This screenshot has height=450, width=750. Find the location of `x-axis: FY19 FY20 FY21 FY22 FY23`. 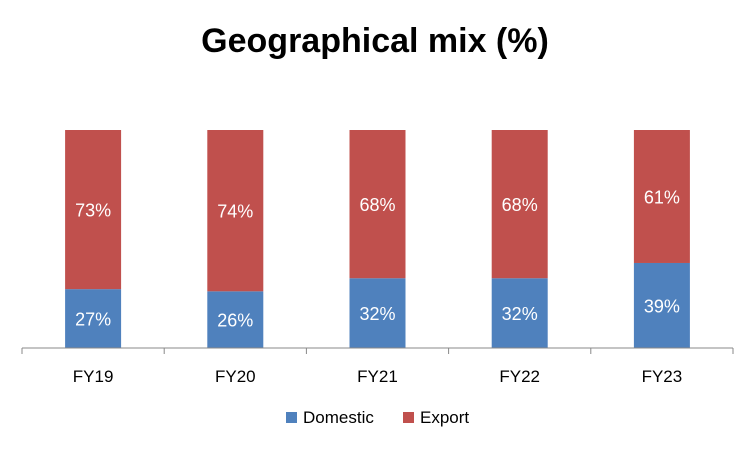

x-axis: FY19 FY20 FY21 FY22 FY23 is located at coordinates (377, 366).